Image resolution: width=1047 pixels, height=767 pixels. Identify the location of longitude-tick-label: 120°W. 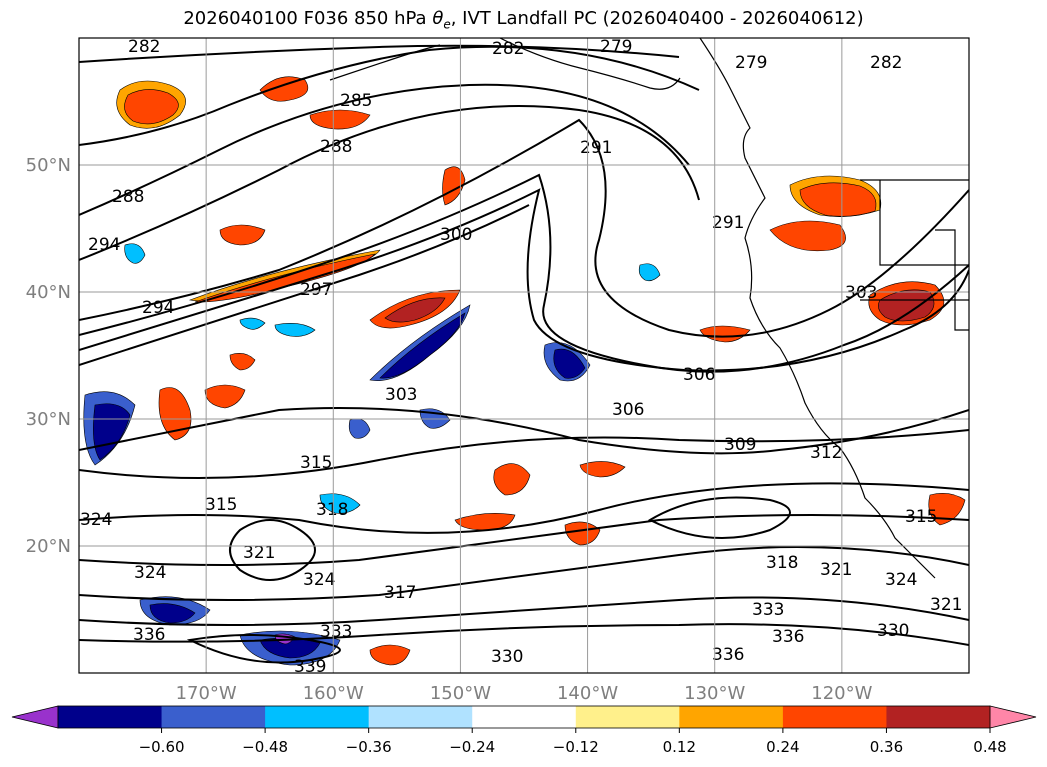
(841, 693).